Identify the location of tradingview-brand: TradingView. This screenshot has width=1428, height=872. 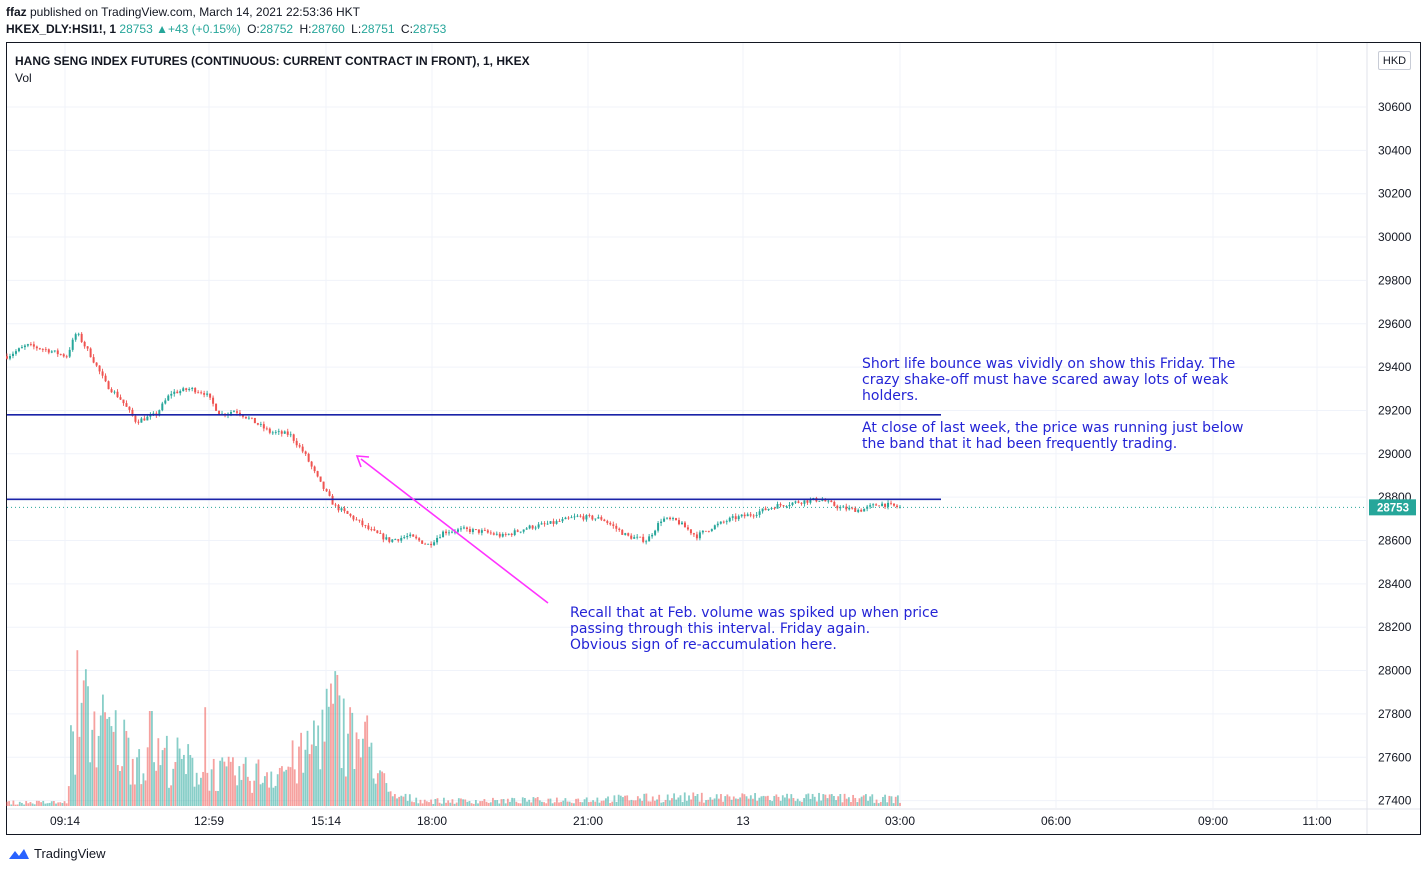
(57, 853).